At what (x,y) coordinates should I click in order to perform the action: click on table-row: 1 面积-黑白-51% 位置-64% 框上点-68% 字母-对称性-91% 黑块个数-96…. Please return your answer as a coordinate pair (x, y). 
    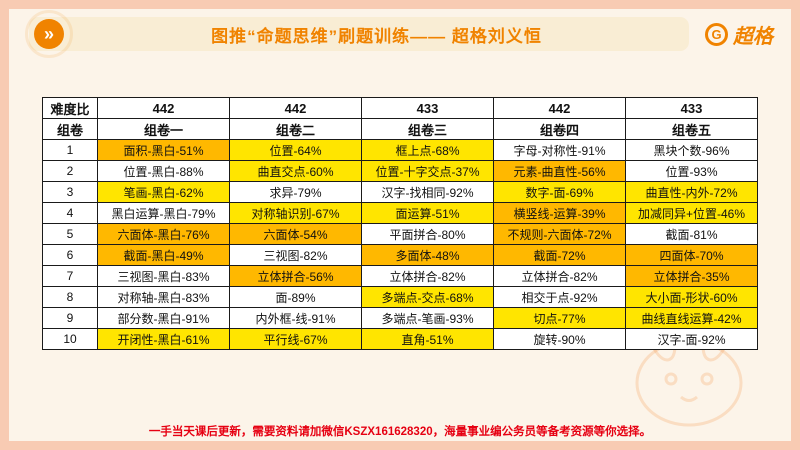
    Looking at the image, I should click on (400, 150).